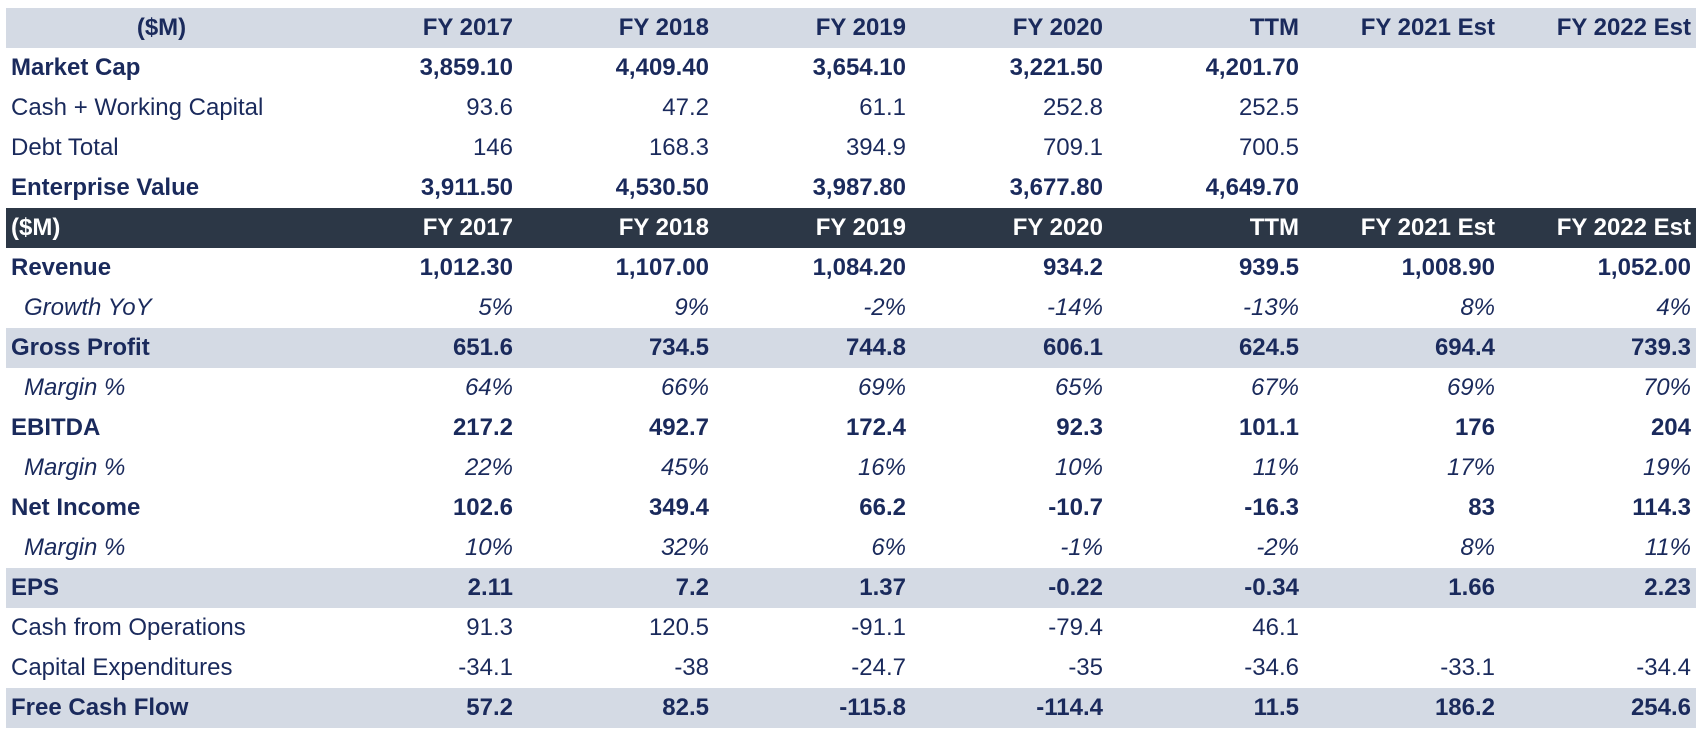 This screenshot has height=738, width=1702. I want to click on cell-value: 66.2, so click(882, 507).